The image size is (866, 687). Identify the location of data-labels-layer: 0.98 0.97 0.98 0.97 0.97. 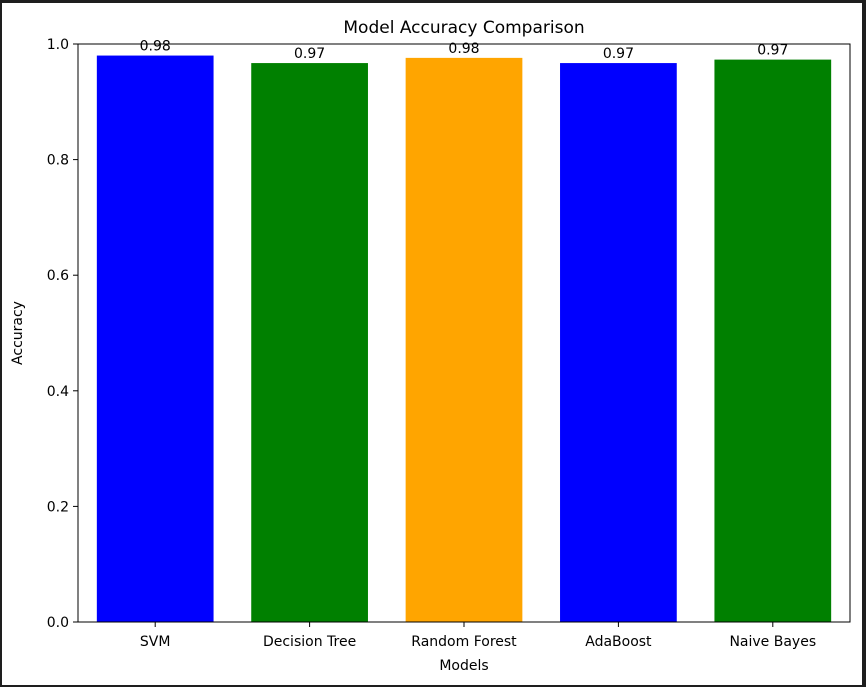
(464, 51).